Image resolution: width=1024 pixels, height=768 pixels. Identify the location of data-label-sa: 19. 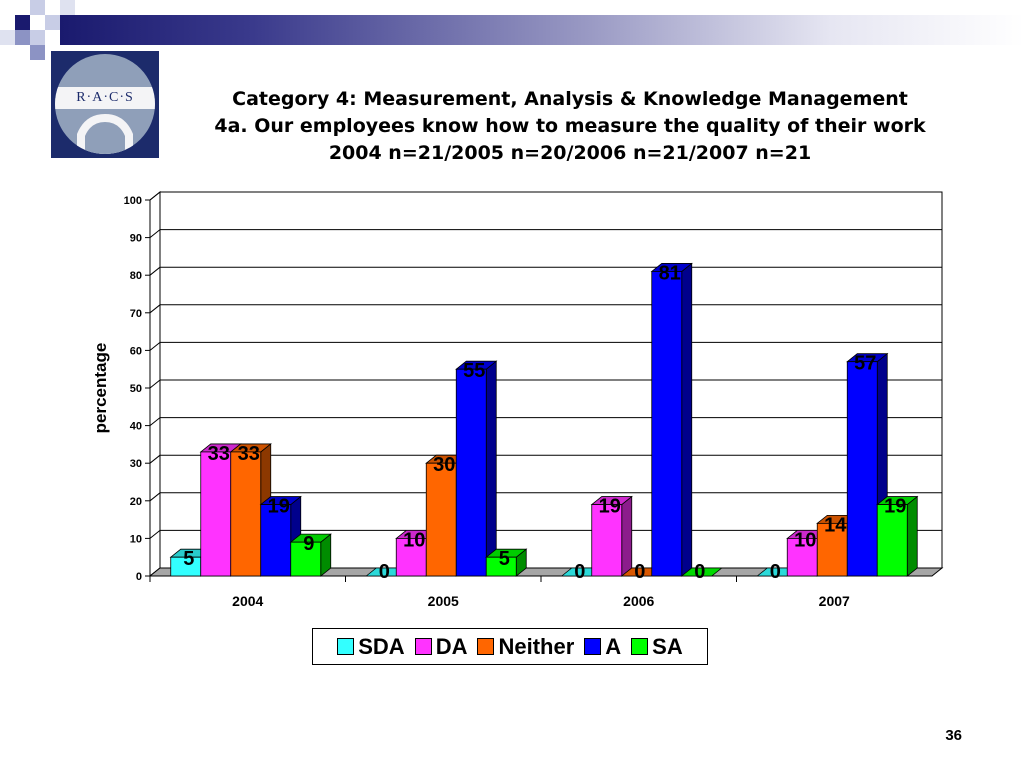
(895, 507).